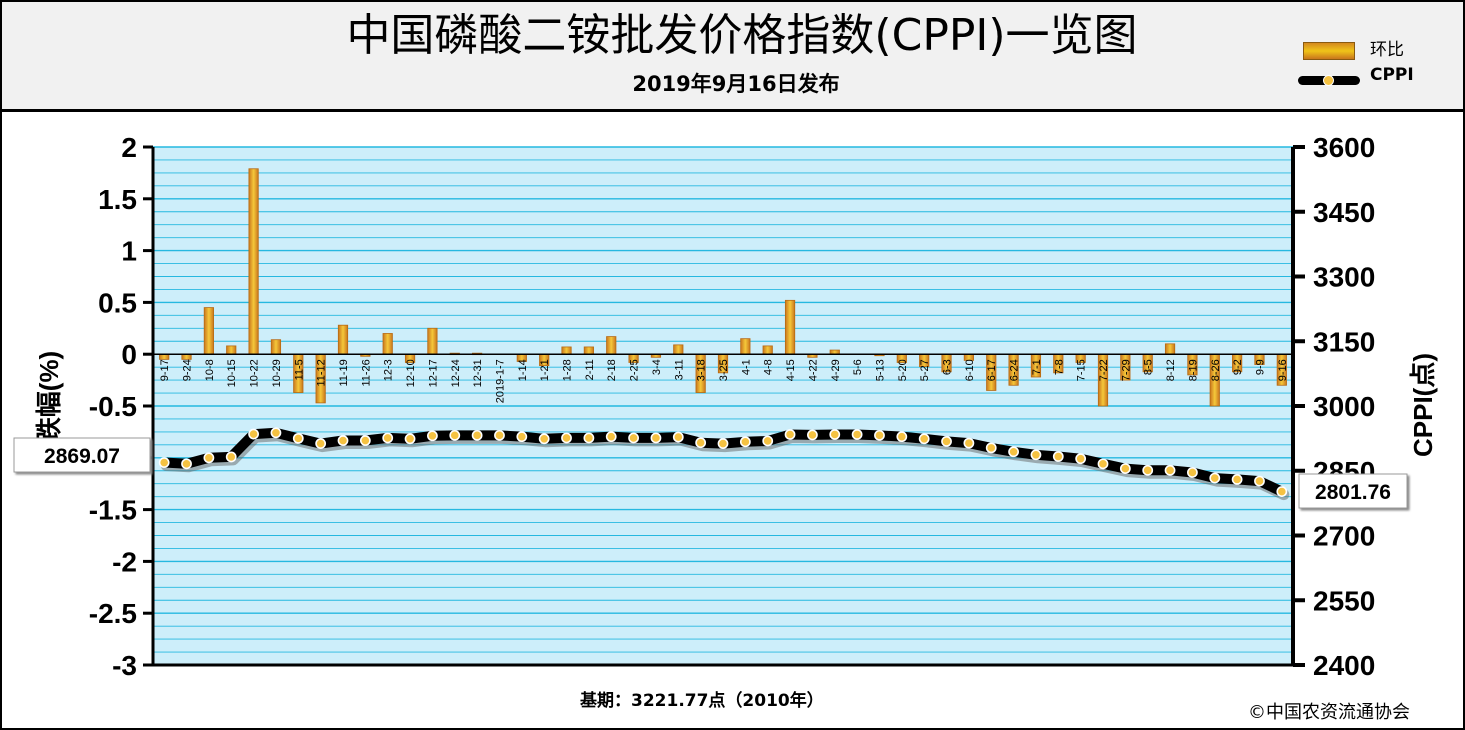 The height and width of the screenshot is (730, 1465). I want to click on first-value-callout: 2869.07, so click(82, 455).